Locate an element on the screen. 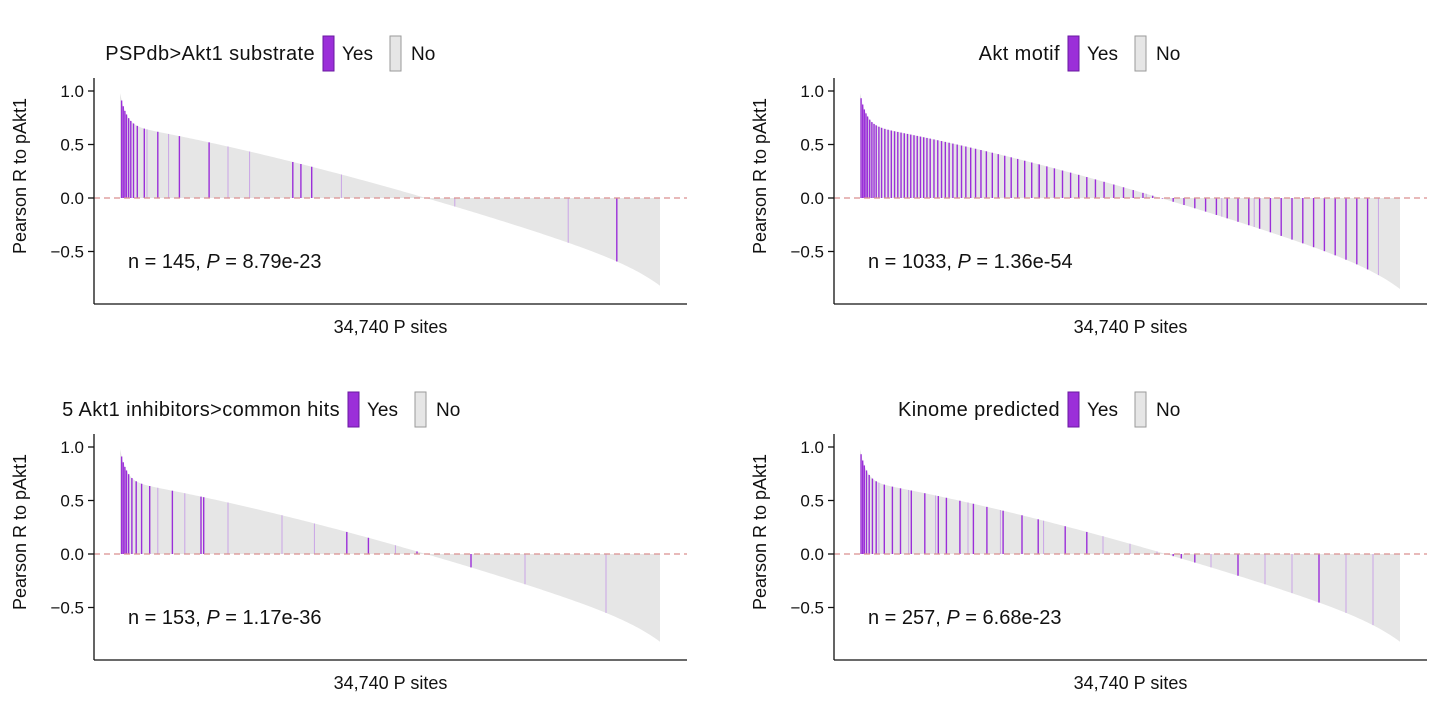  n-count: n = 257, is located at coordinates (907, 618).